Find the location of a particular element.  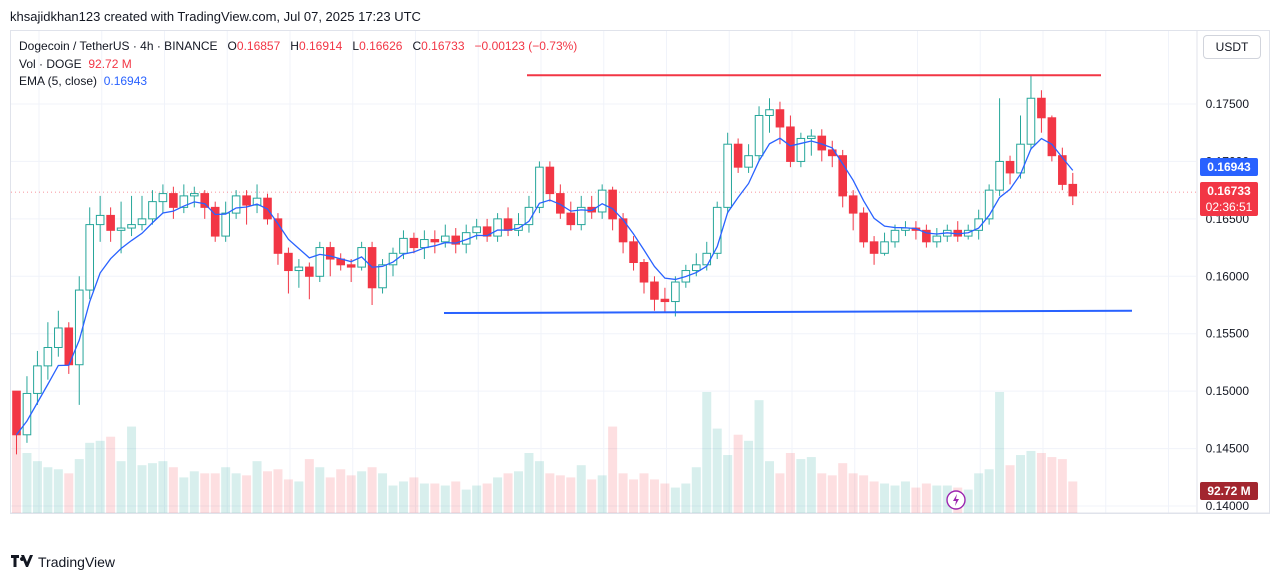

footer-brand: TradingView is located at coordinates (63, 562).